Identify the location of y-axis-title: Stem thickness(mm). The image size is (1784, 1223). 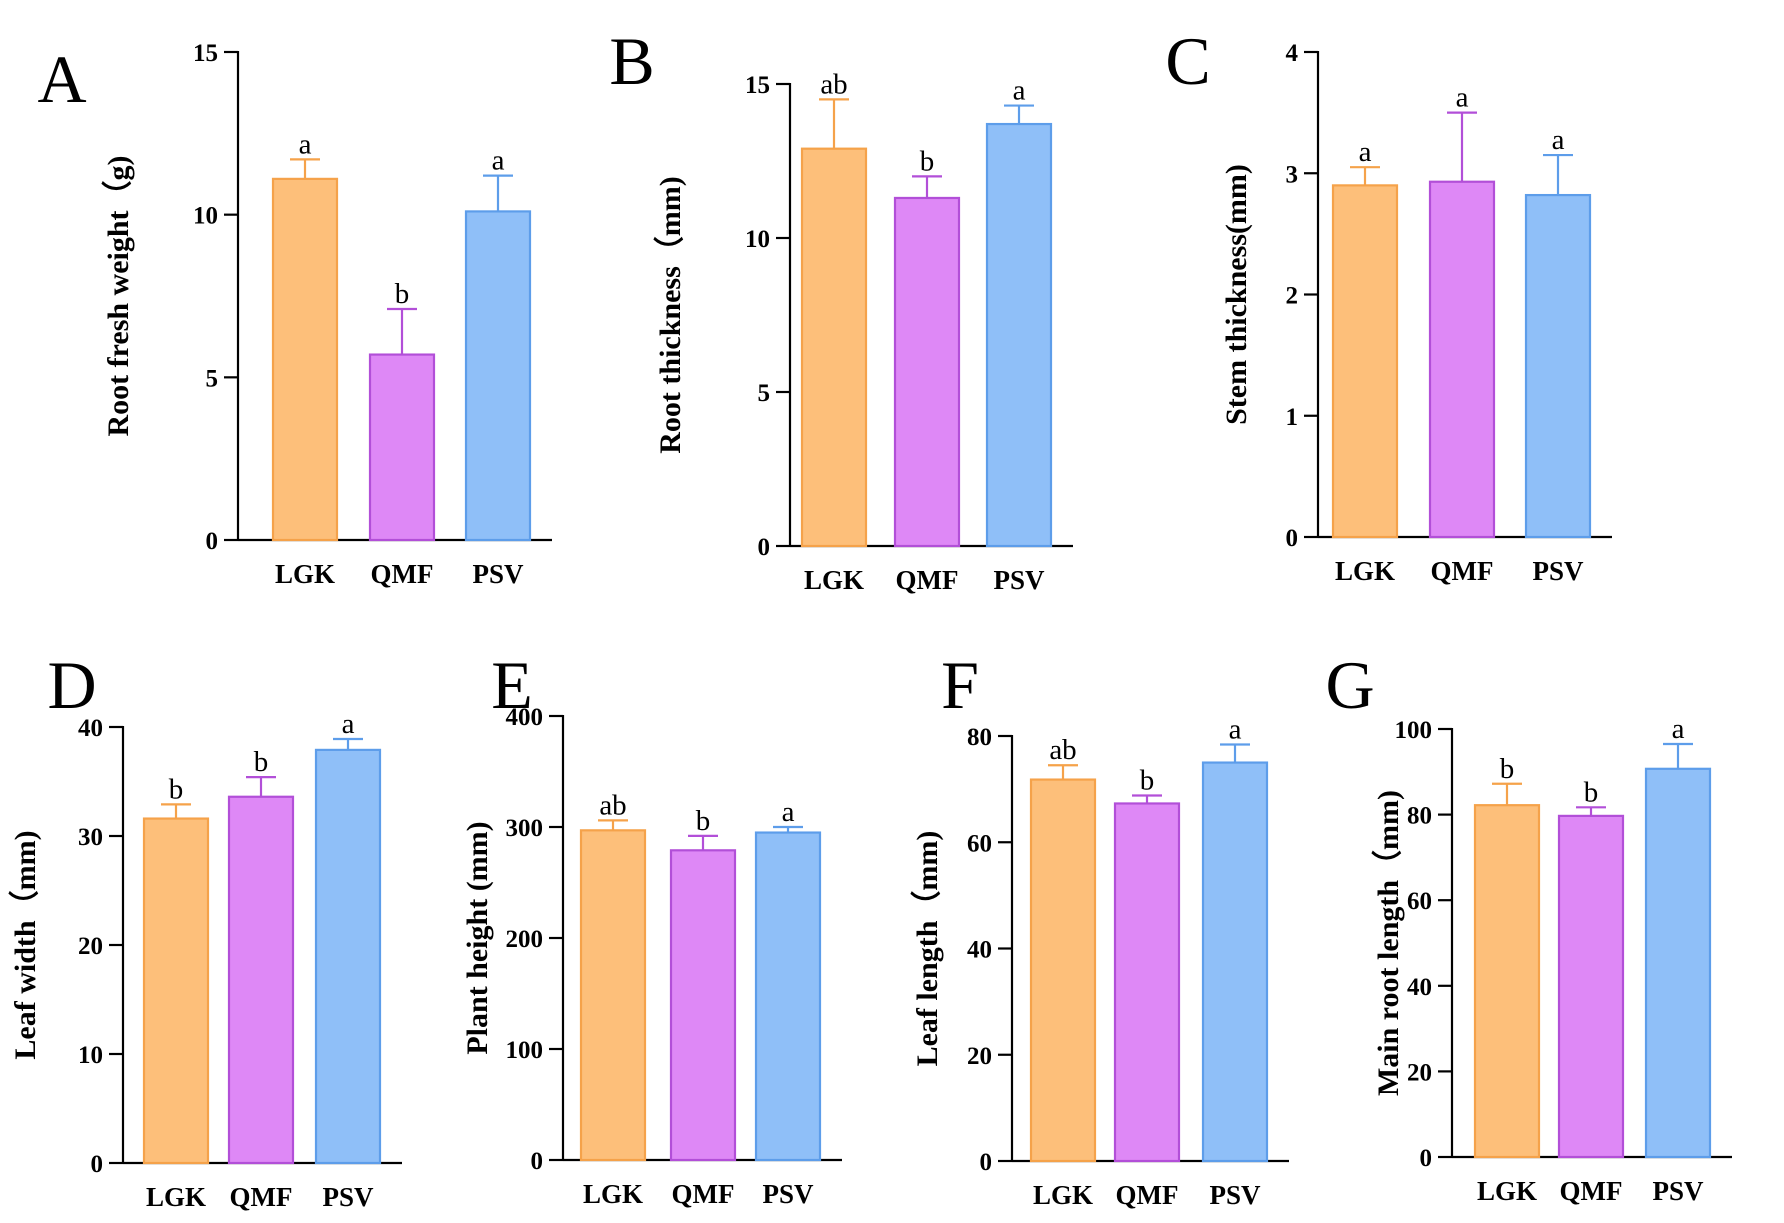
(1236, 294).